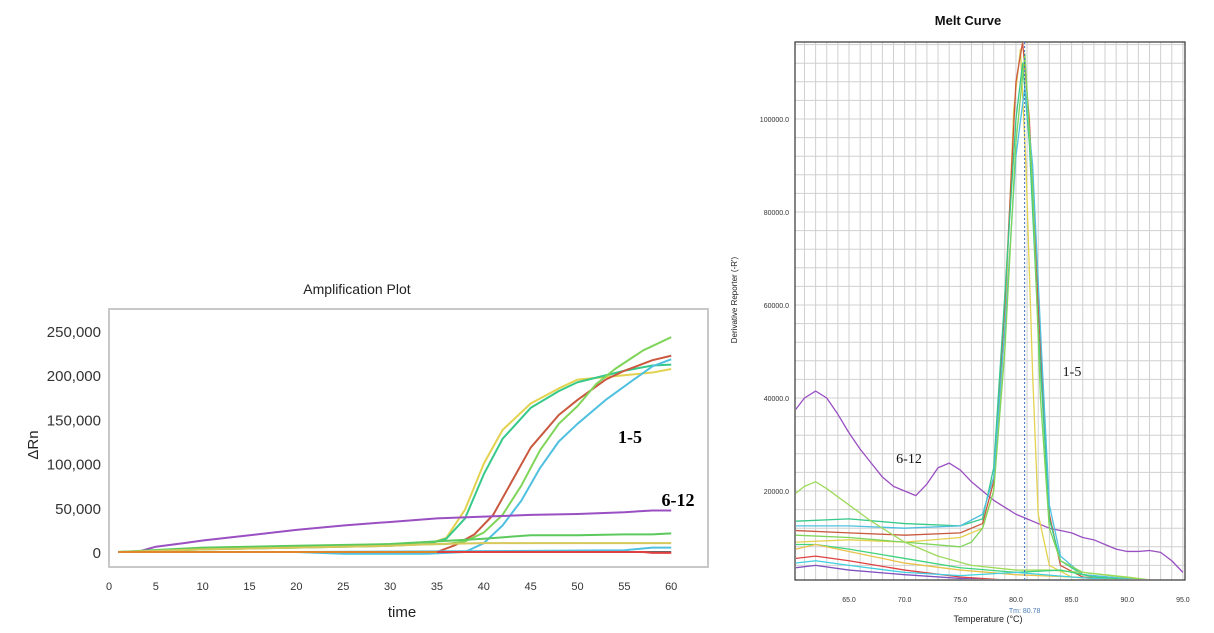  What do you see at coordinates (74, 465) in the screenshot?
I see `y-tick-label: 100,000` at bounding box center [74, 465].